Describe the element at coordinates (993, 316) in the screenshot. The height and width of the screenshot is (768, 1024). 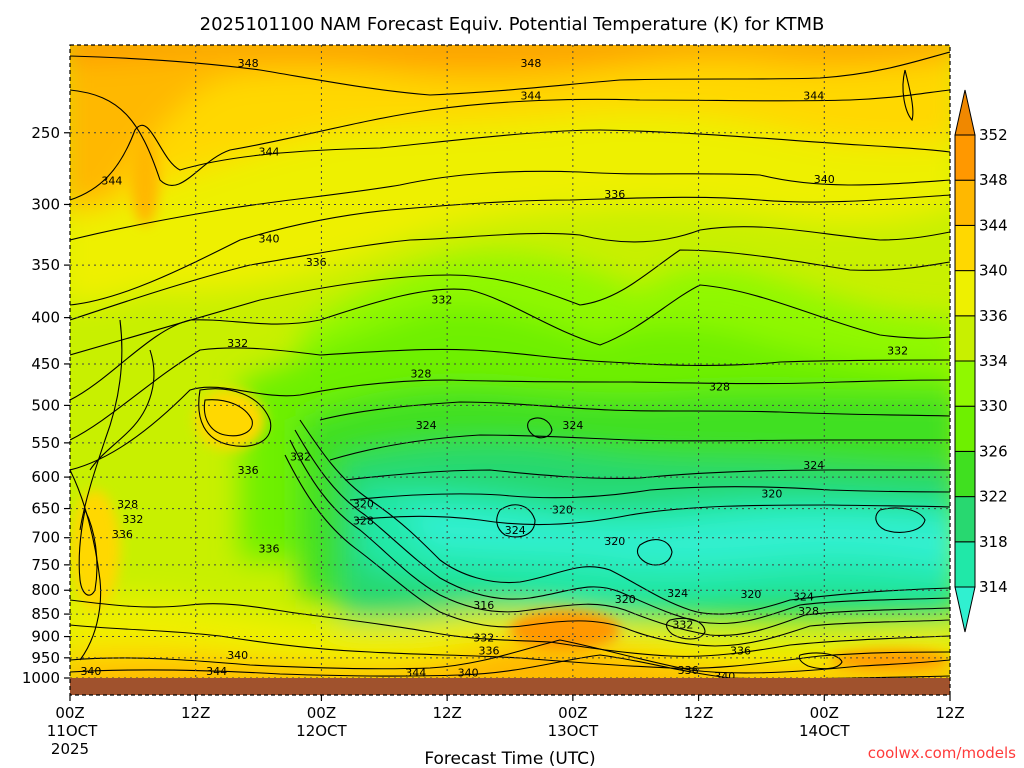
I see `colorbar-label: 336` at that location.